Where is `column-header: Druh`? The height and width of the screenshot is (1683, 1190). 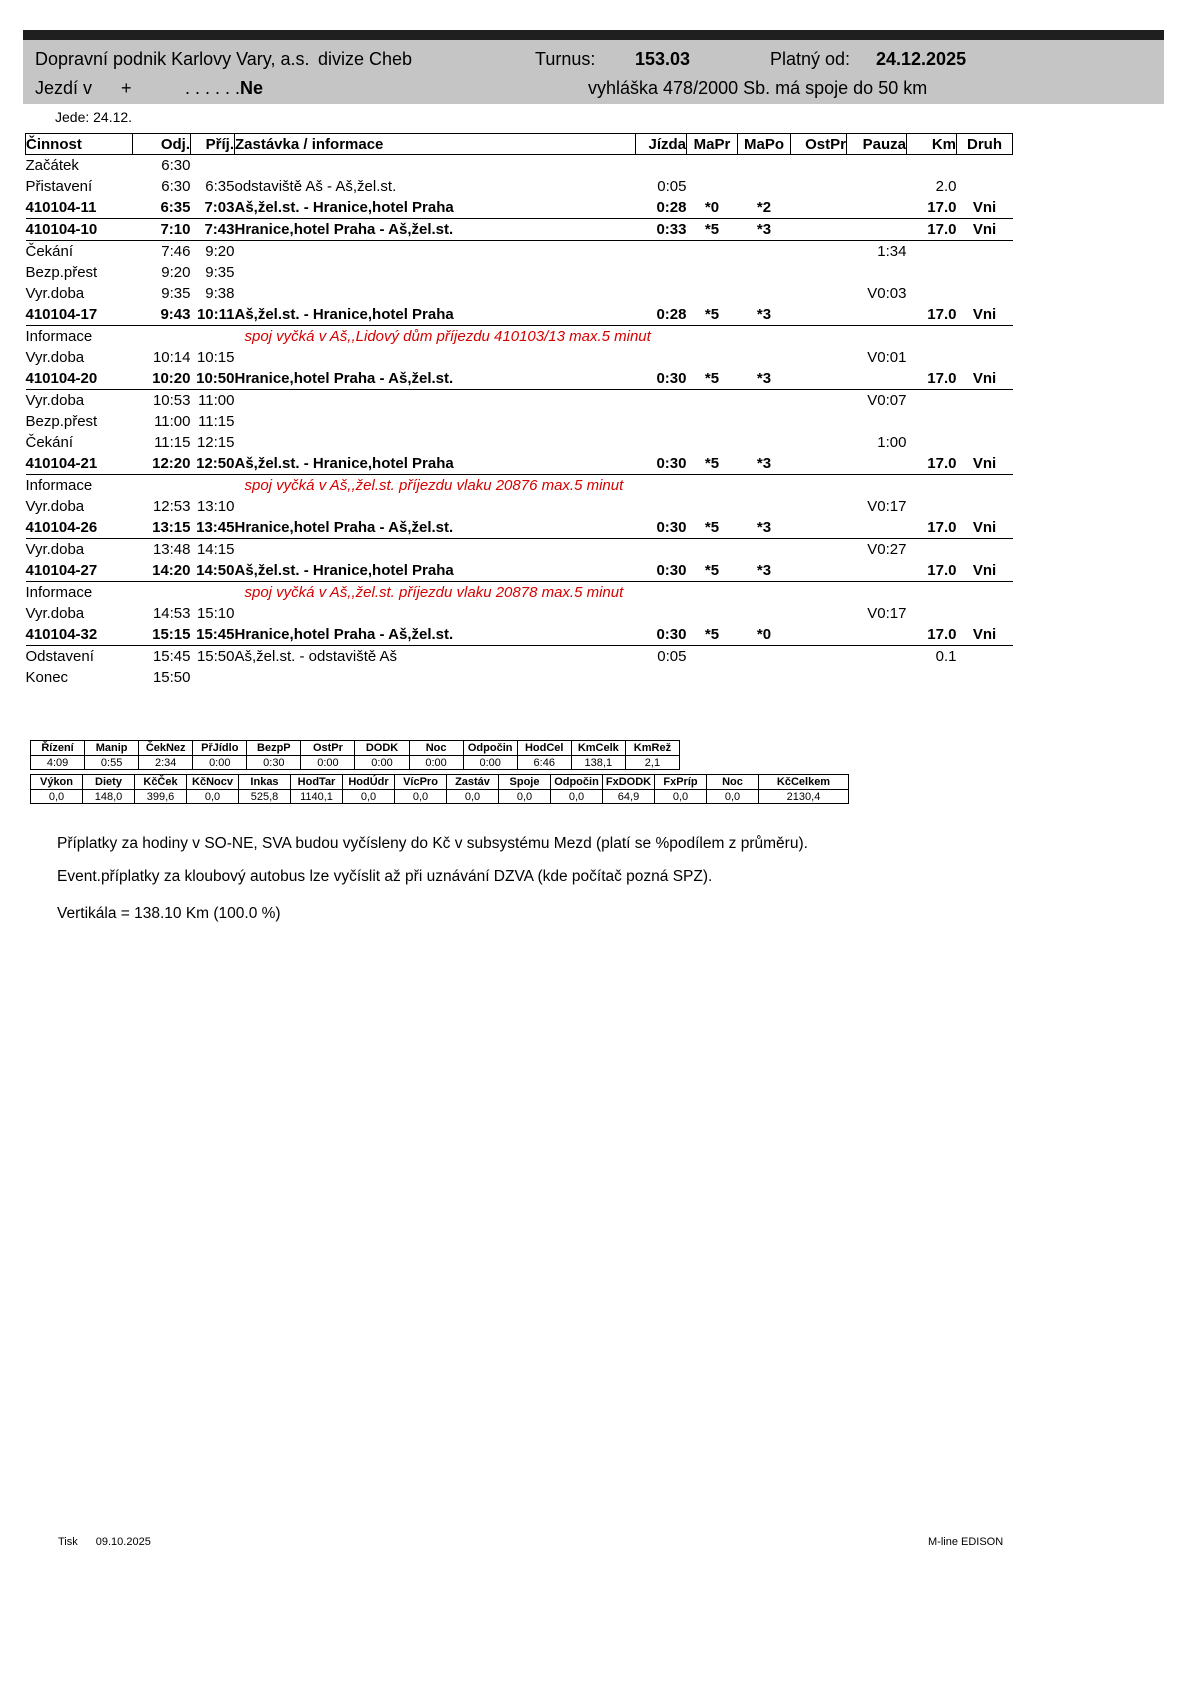
column-header: Druh is located at coordinates (984, 144).